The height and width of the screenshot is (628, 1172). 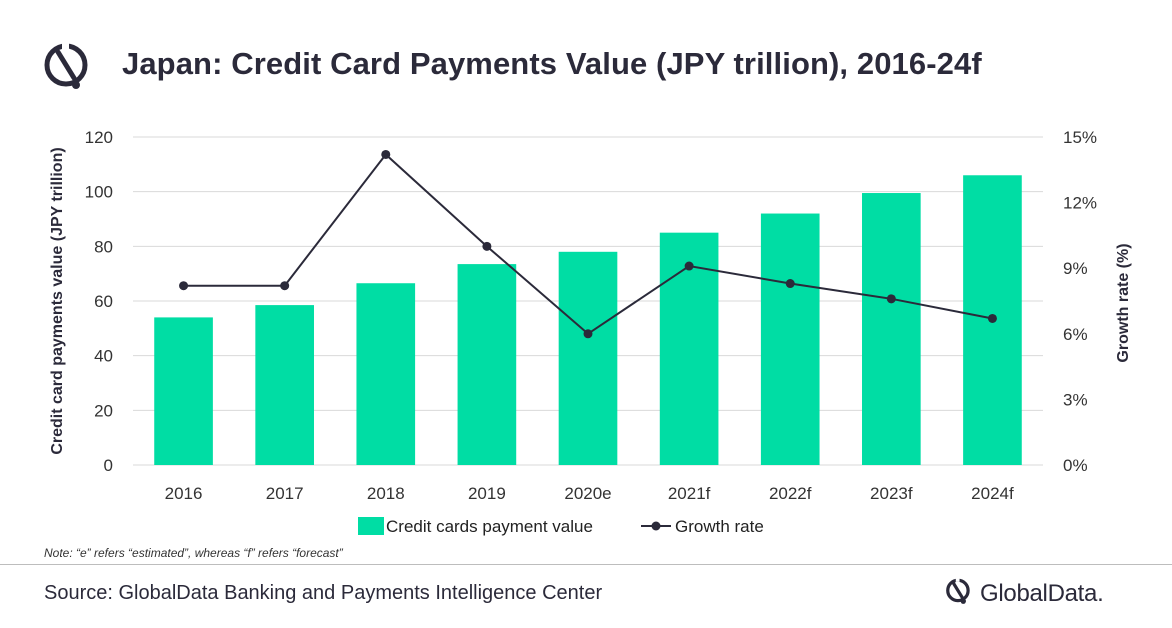 What do you see at coordinates (108, 465) in the screenshot?
I see `y-tick-label: 0` at bounding box center [108, 465].